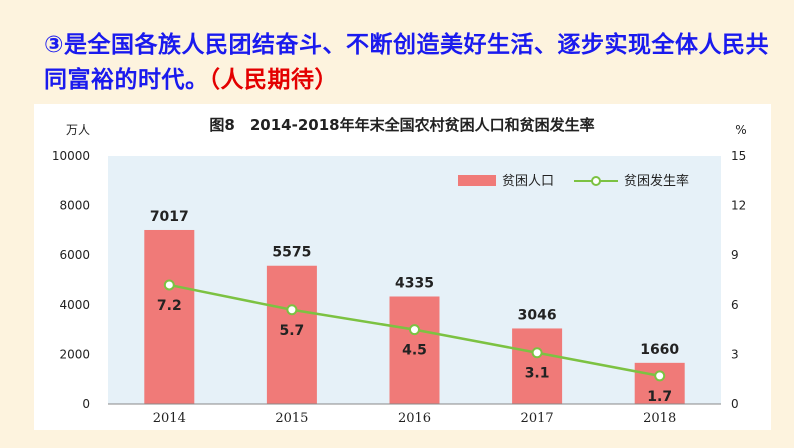  What do you see at coordinates (74, 206) in the screenshot?
I see `left-tick-label: 8000` at bounding box center [74, 206].